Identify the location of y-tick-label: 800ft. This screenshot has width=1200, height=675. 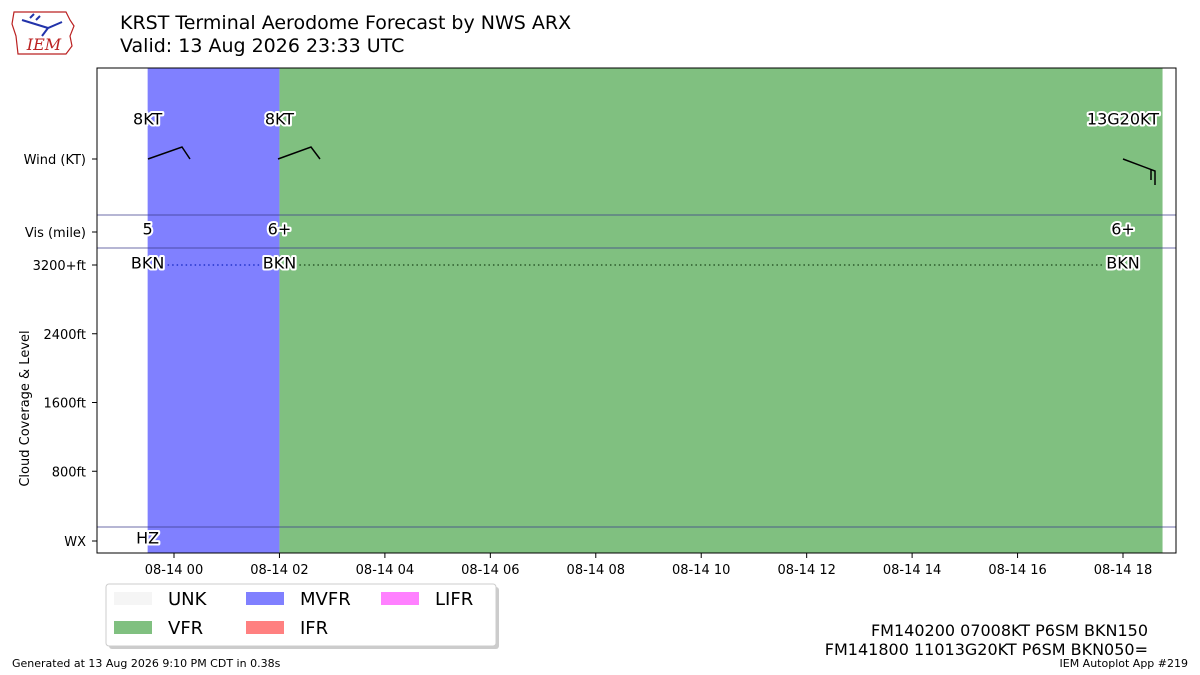
(69, 472).